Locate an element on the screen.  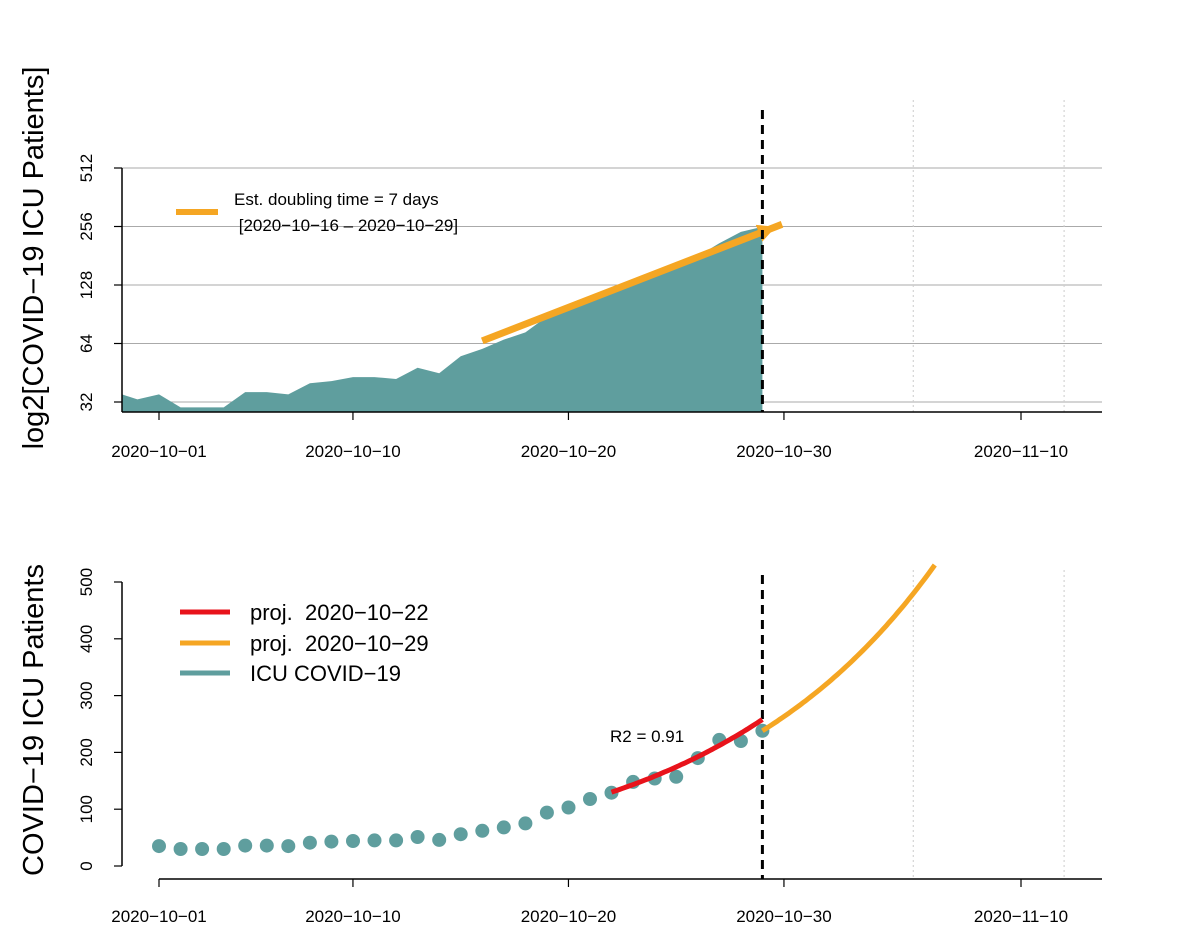
bottom-y-tick-label-500: 500 is located at coordinates (86, 582).